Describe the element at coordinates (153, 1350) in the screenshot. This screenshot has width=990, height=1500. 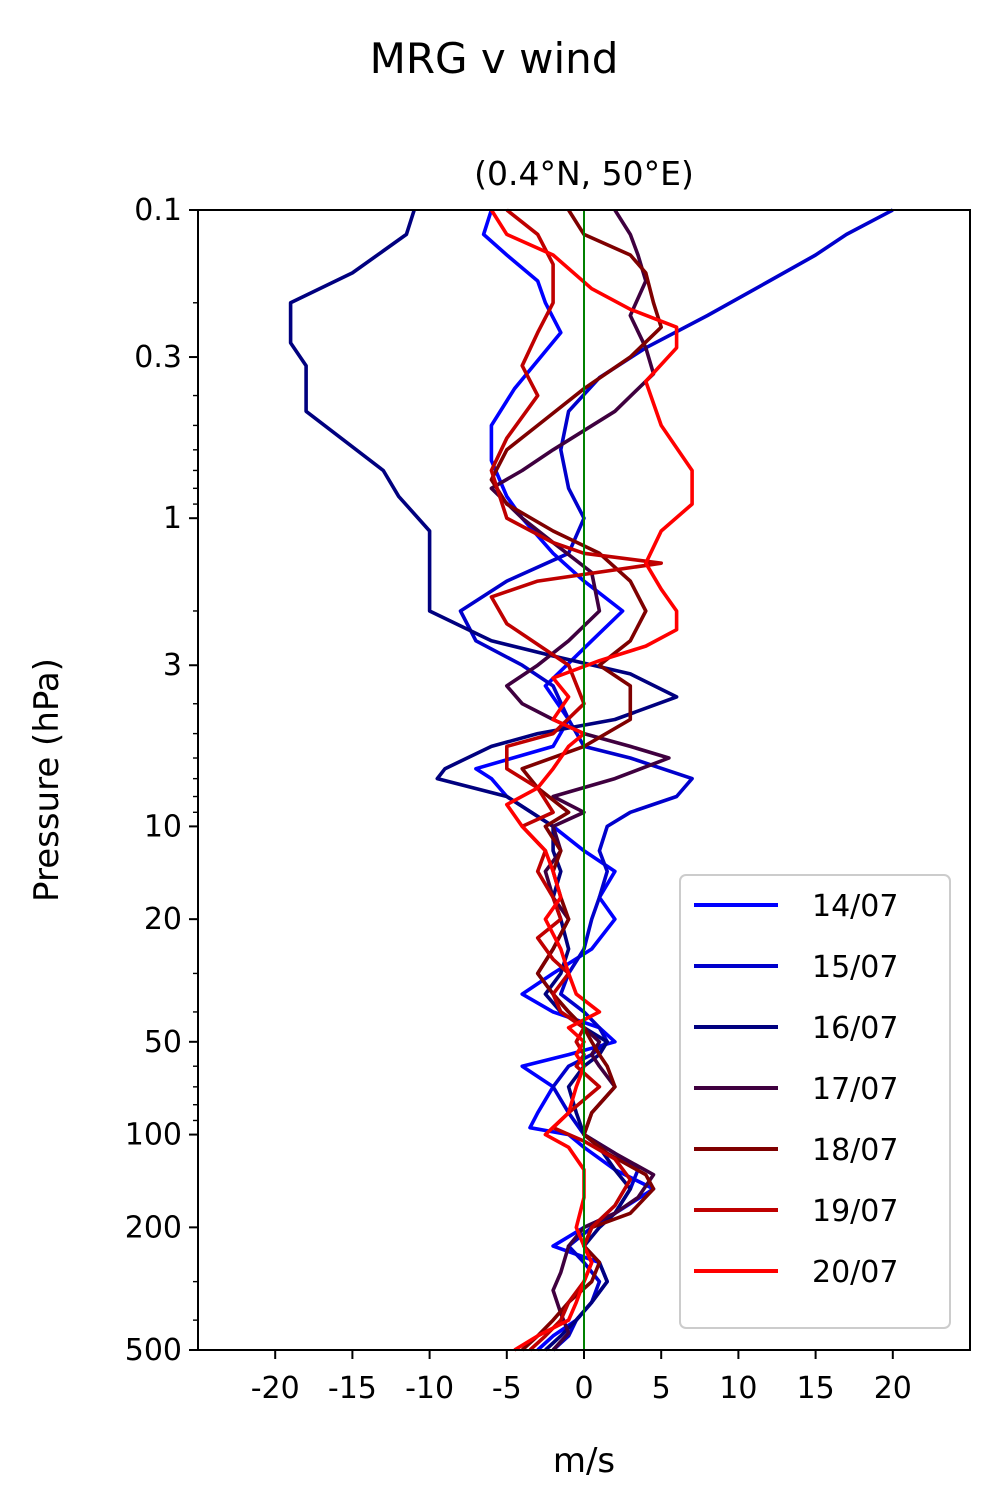
I see `y-tick-label: 500` at that location.